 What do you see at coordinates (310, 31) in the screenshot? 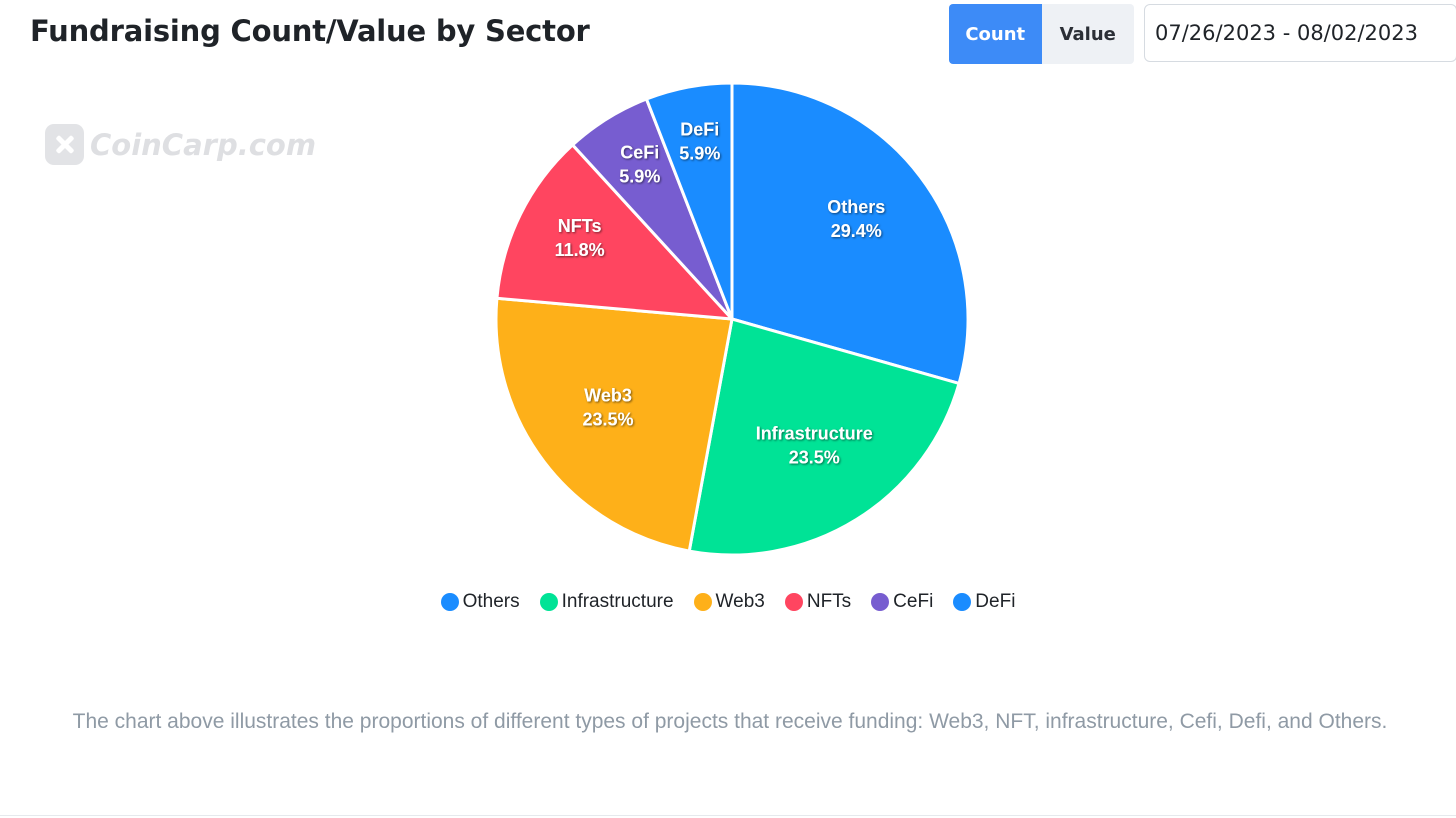
I see `chart-title: Fundraising Count/Value by Sector` at bounding box center [310, 31].